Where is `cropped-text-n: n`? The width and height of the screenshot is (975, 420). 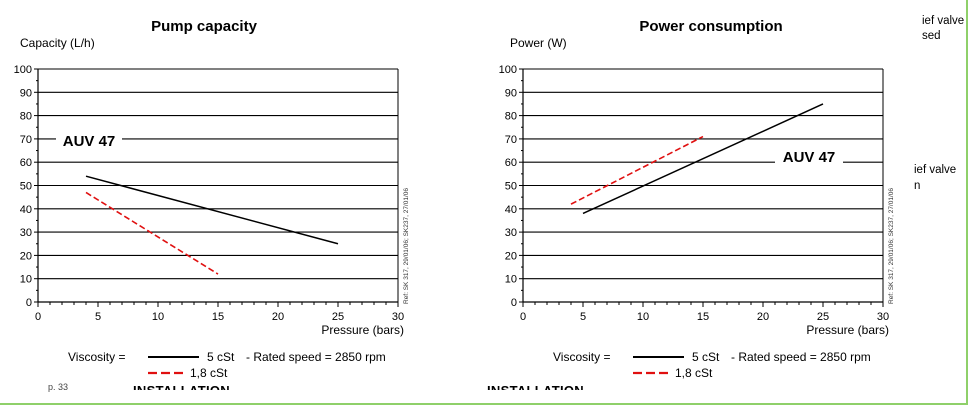 cropped-text-n: n is located at coordinates (917, 186).